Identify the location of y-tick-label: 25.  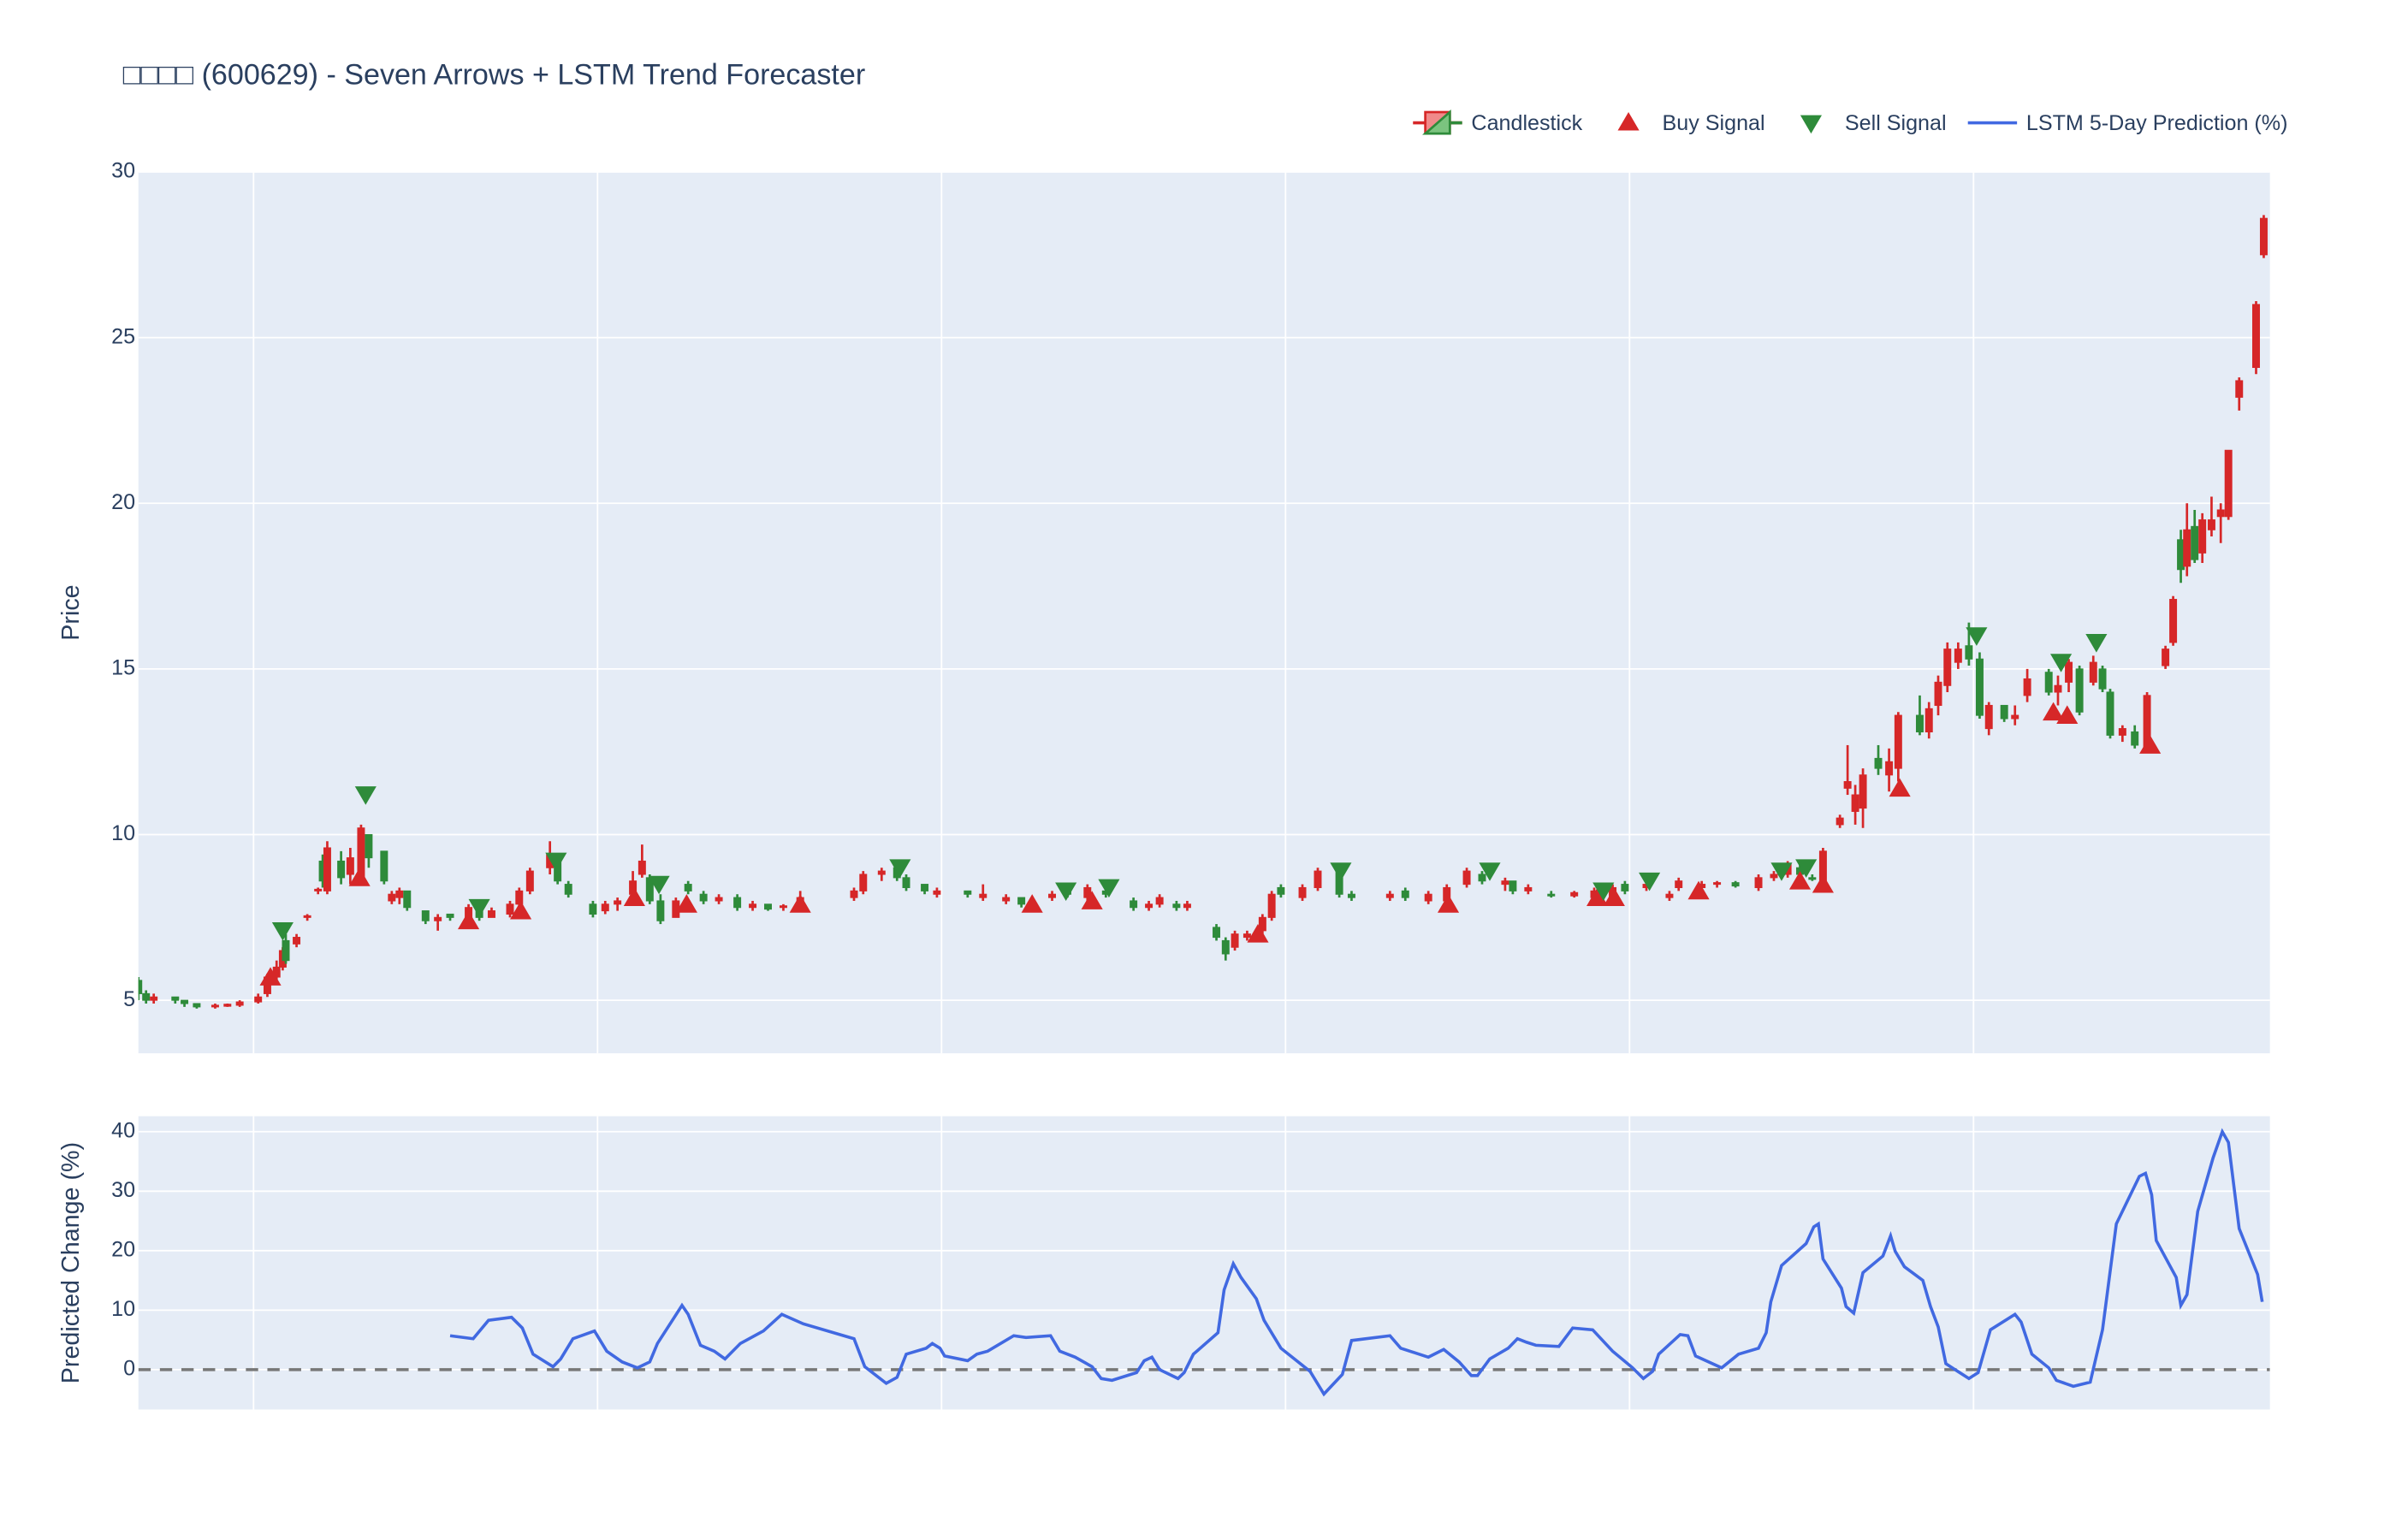
(123, 336).